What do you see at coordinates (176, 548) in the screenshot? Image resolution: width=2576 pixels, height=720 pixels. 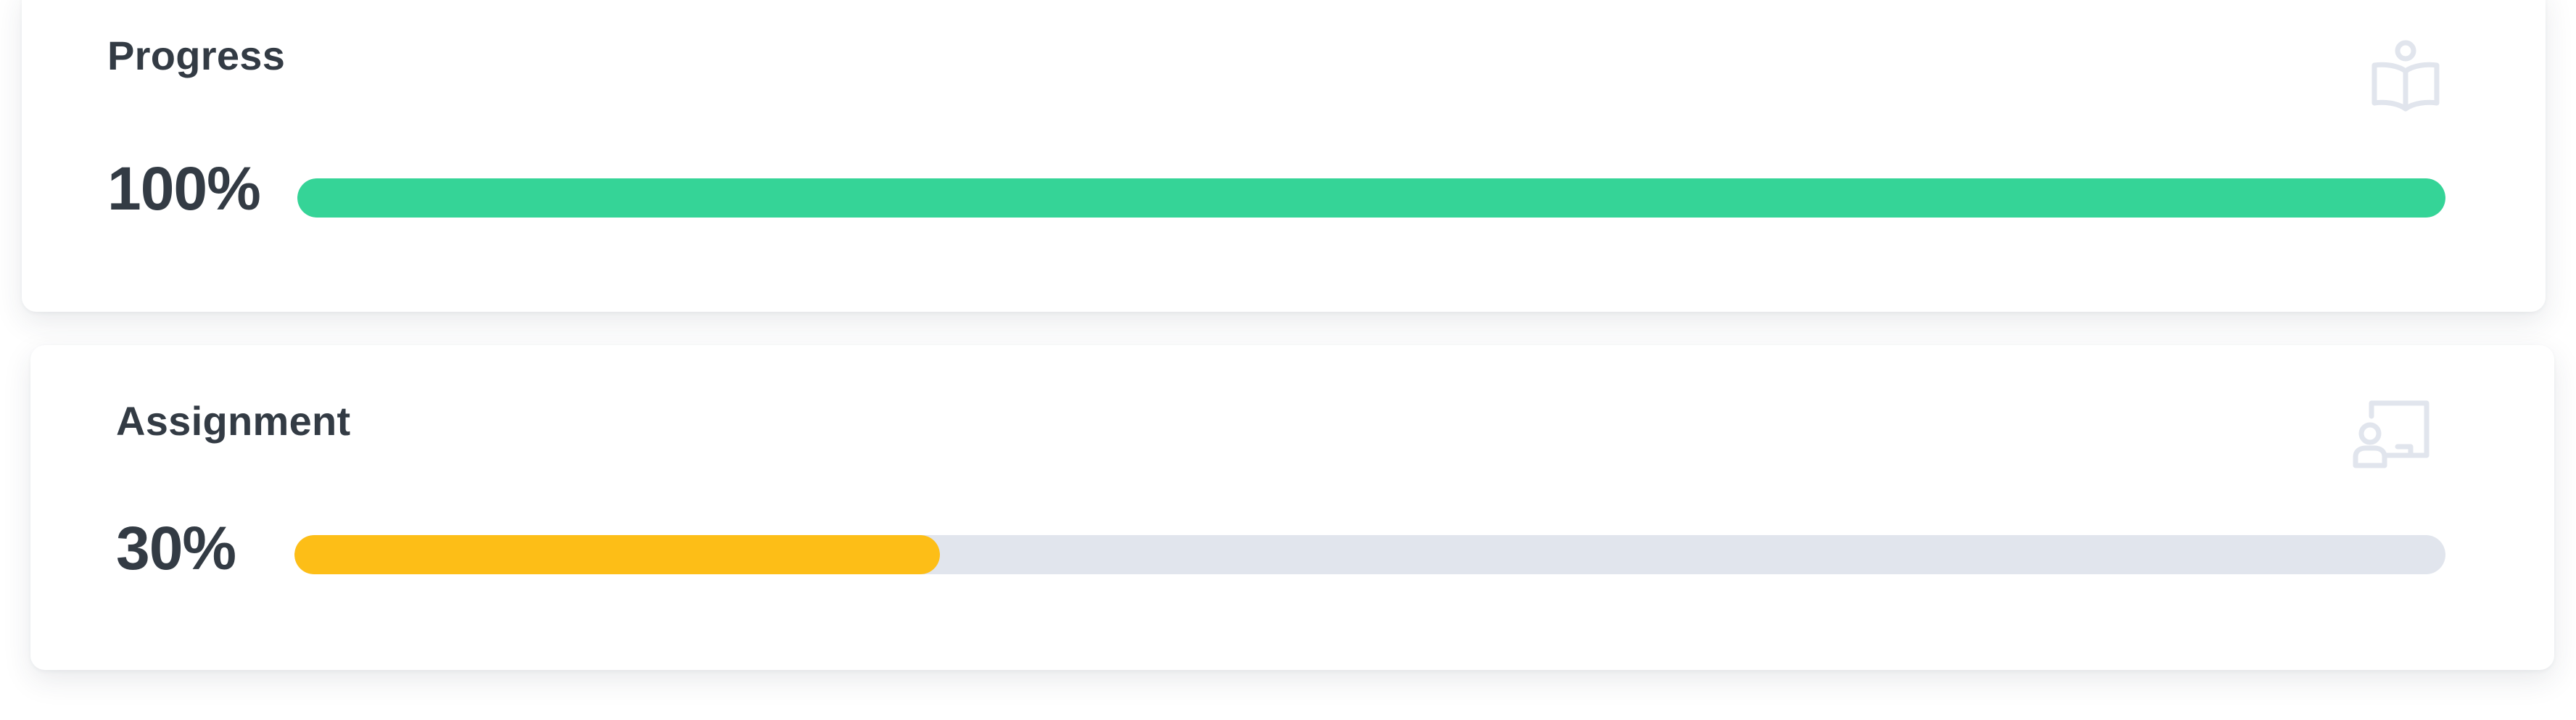 I see `assignment-percent: 30%` at bounding box center [176, 548].